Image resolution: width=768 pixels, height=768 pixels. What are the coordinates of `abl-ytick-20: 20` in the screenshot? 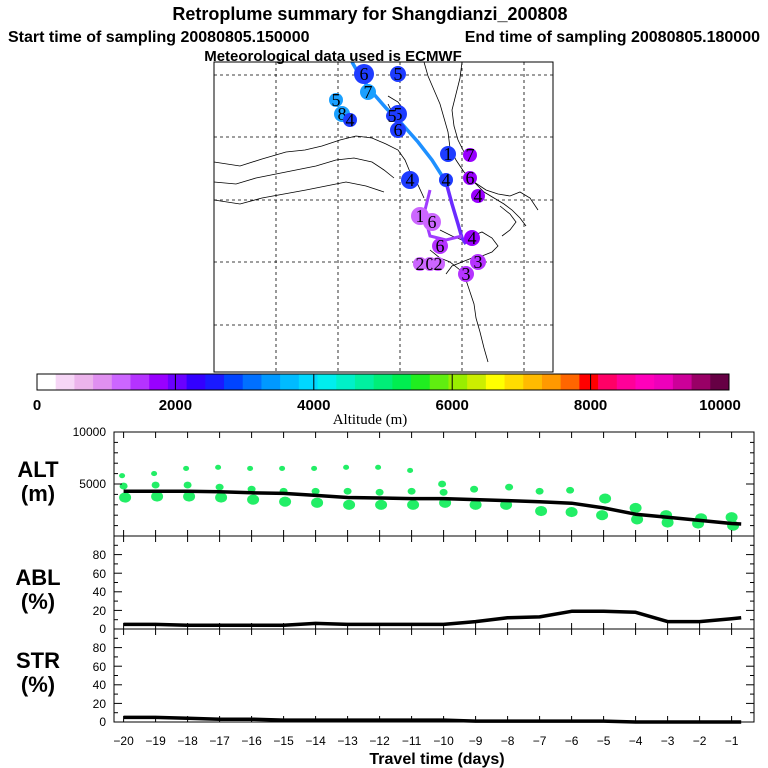 It's located at (100, 611).